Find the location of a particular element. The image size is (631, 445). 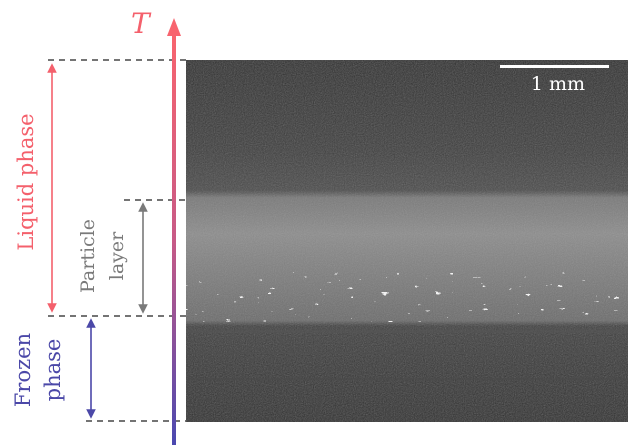

temperature-arrow-icon is located at coordinates (174, 27).